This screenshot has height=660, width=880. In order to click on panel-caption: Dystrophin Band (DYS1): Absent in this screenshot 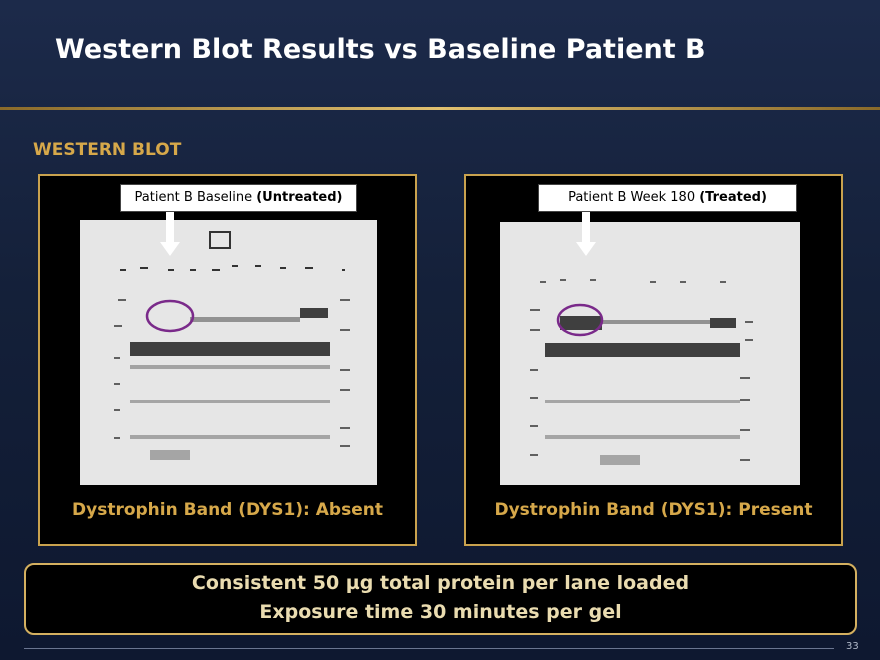, I will do `click(227, 510)`.